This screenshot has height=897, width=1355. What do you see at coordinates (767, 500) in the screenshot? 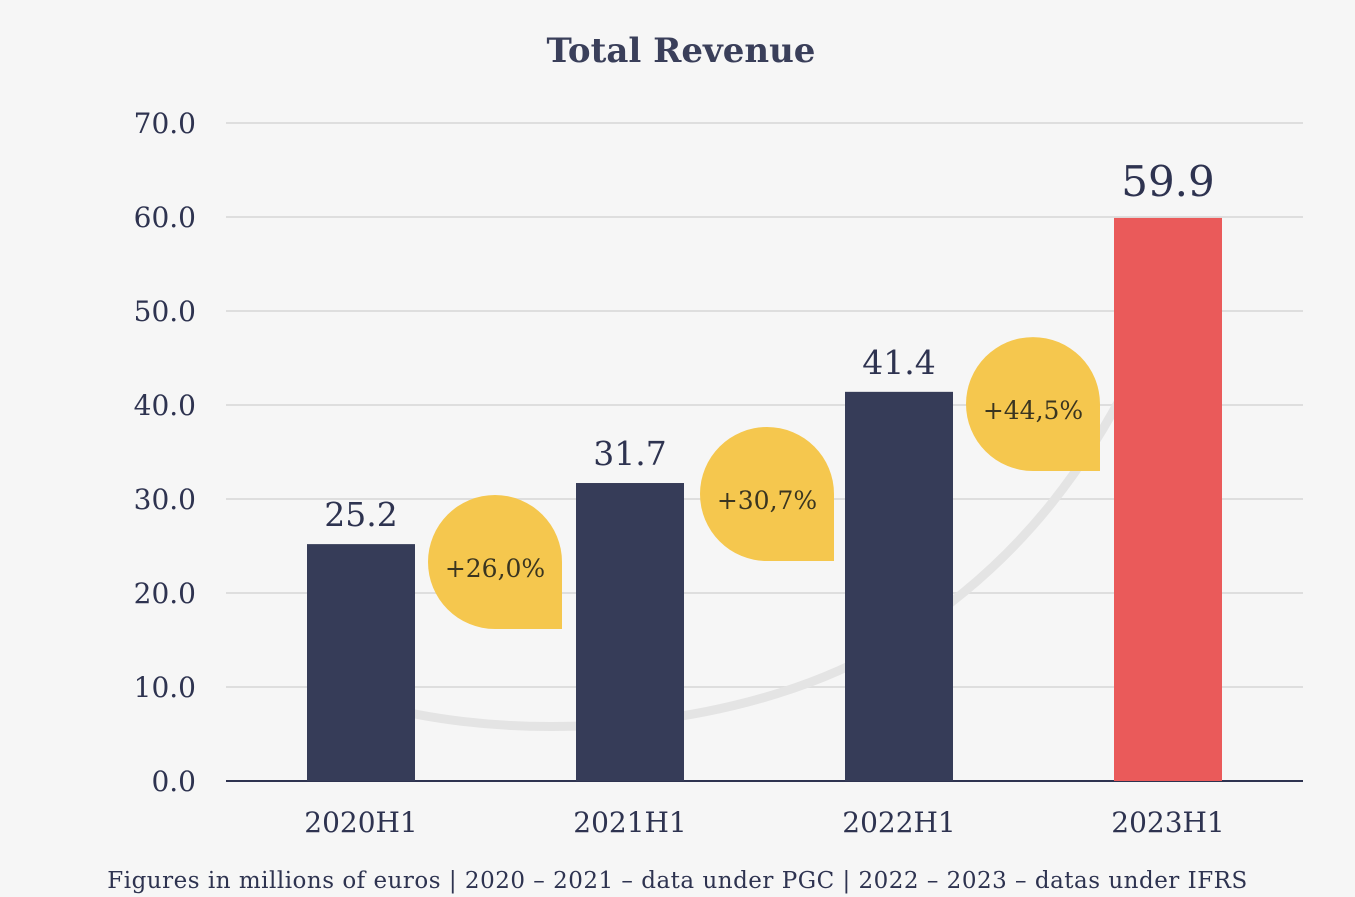
I see `growth-label: +30,7%` at bounding box center [767, 500].